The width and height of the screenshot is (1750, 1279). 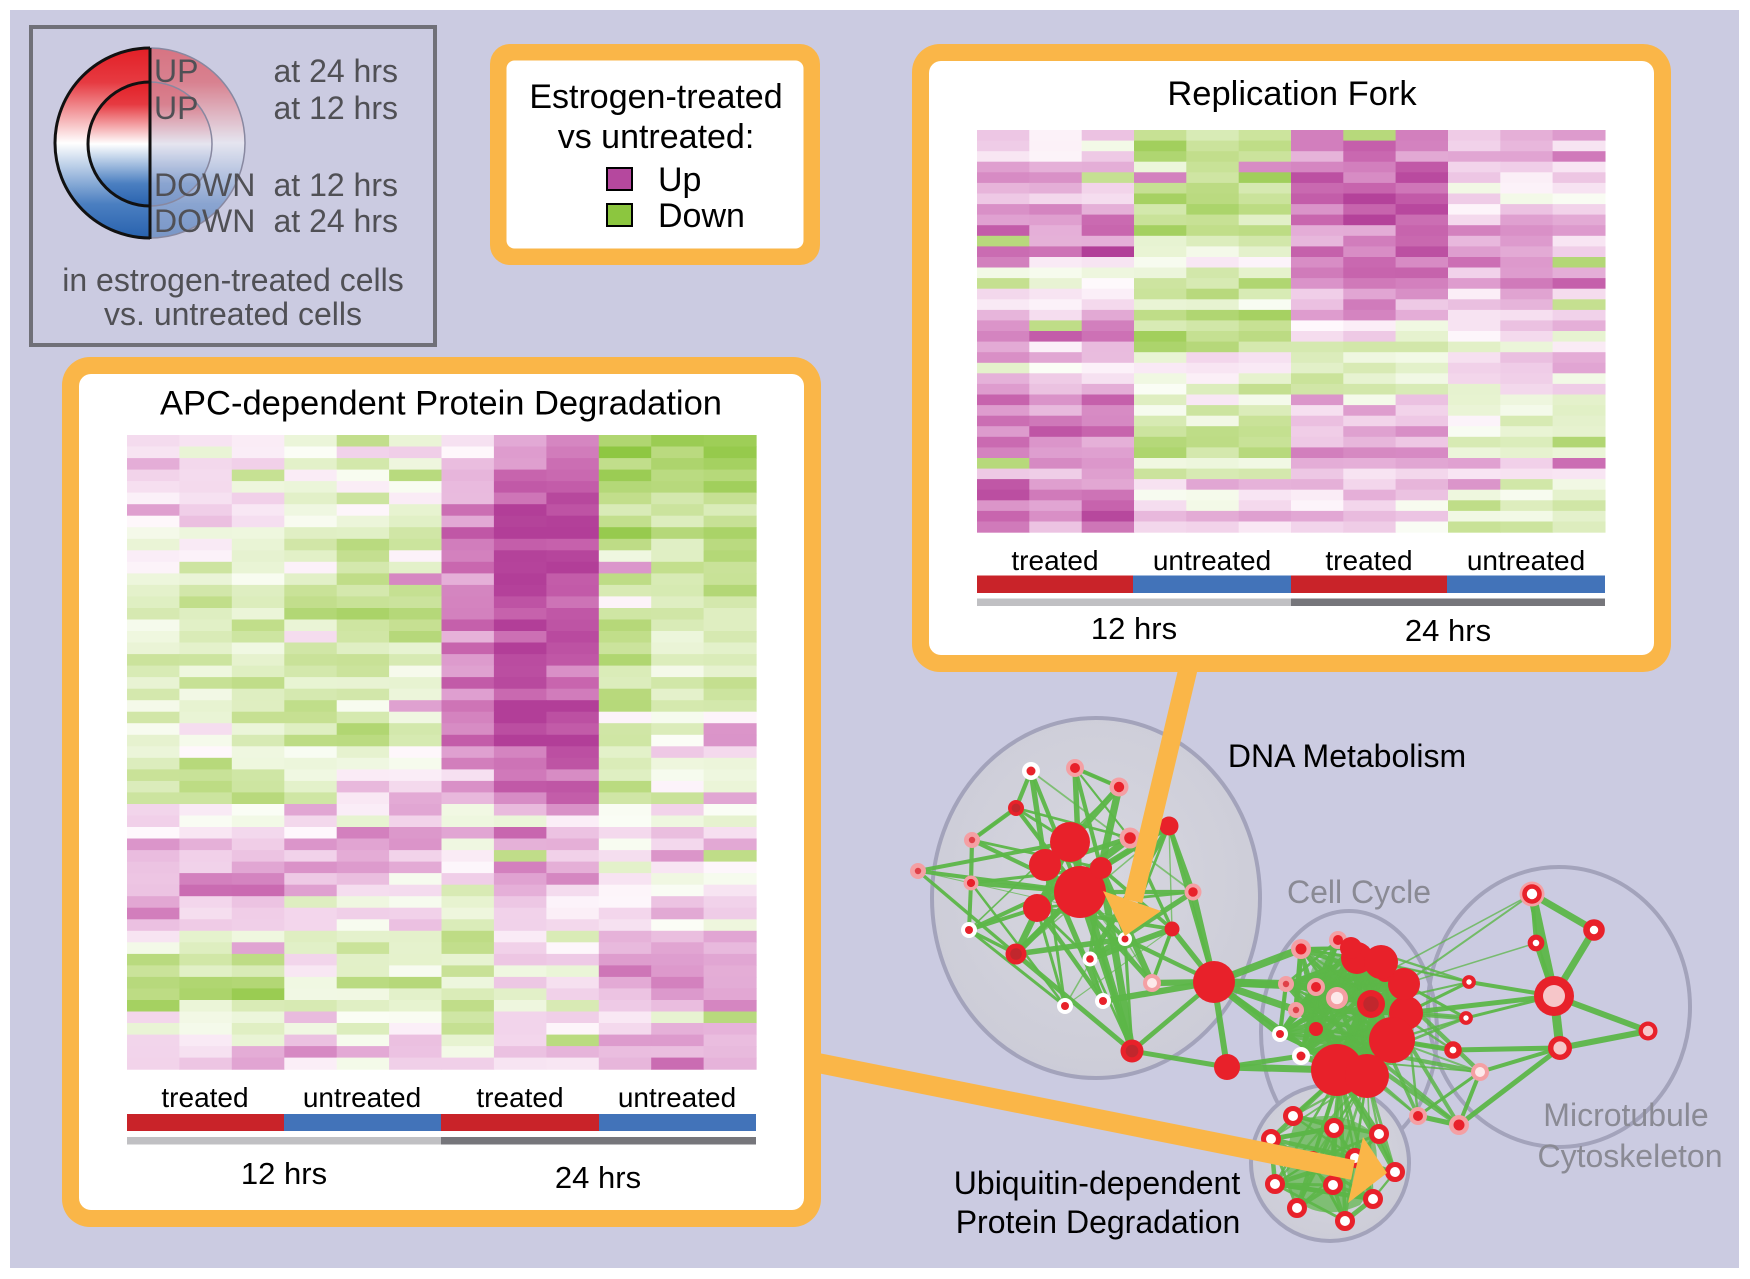 I want to click on svg-text: in estrogen-treated cells, so click(x=233, y=280).